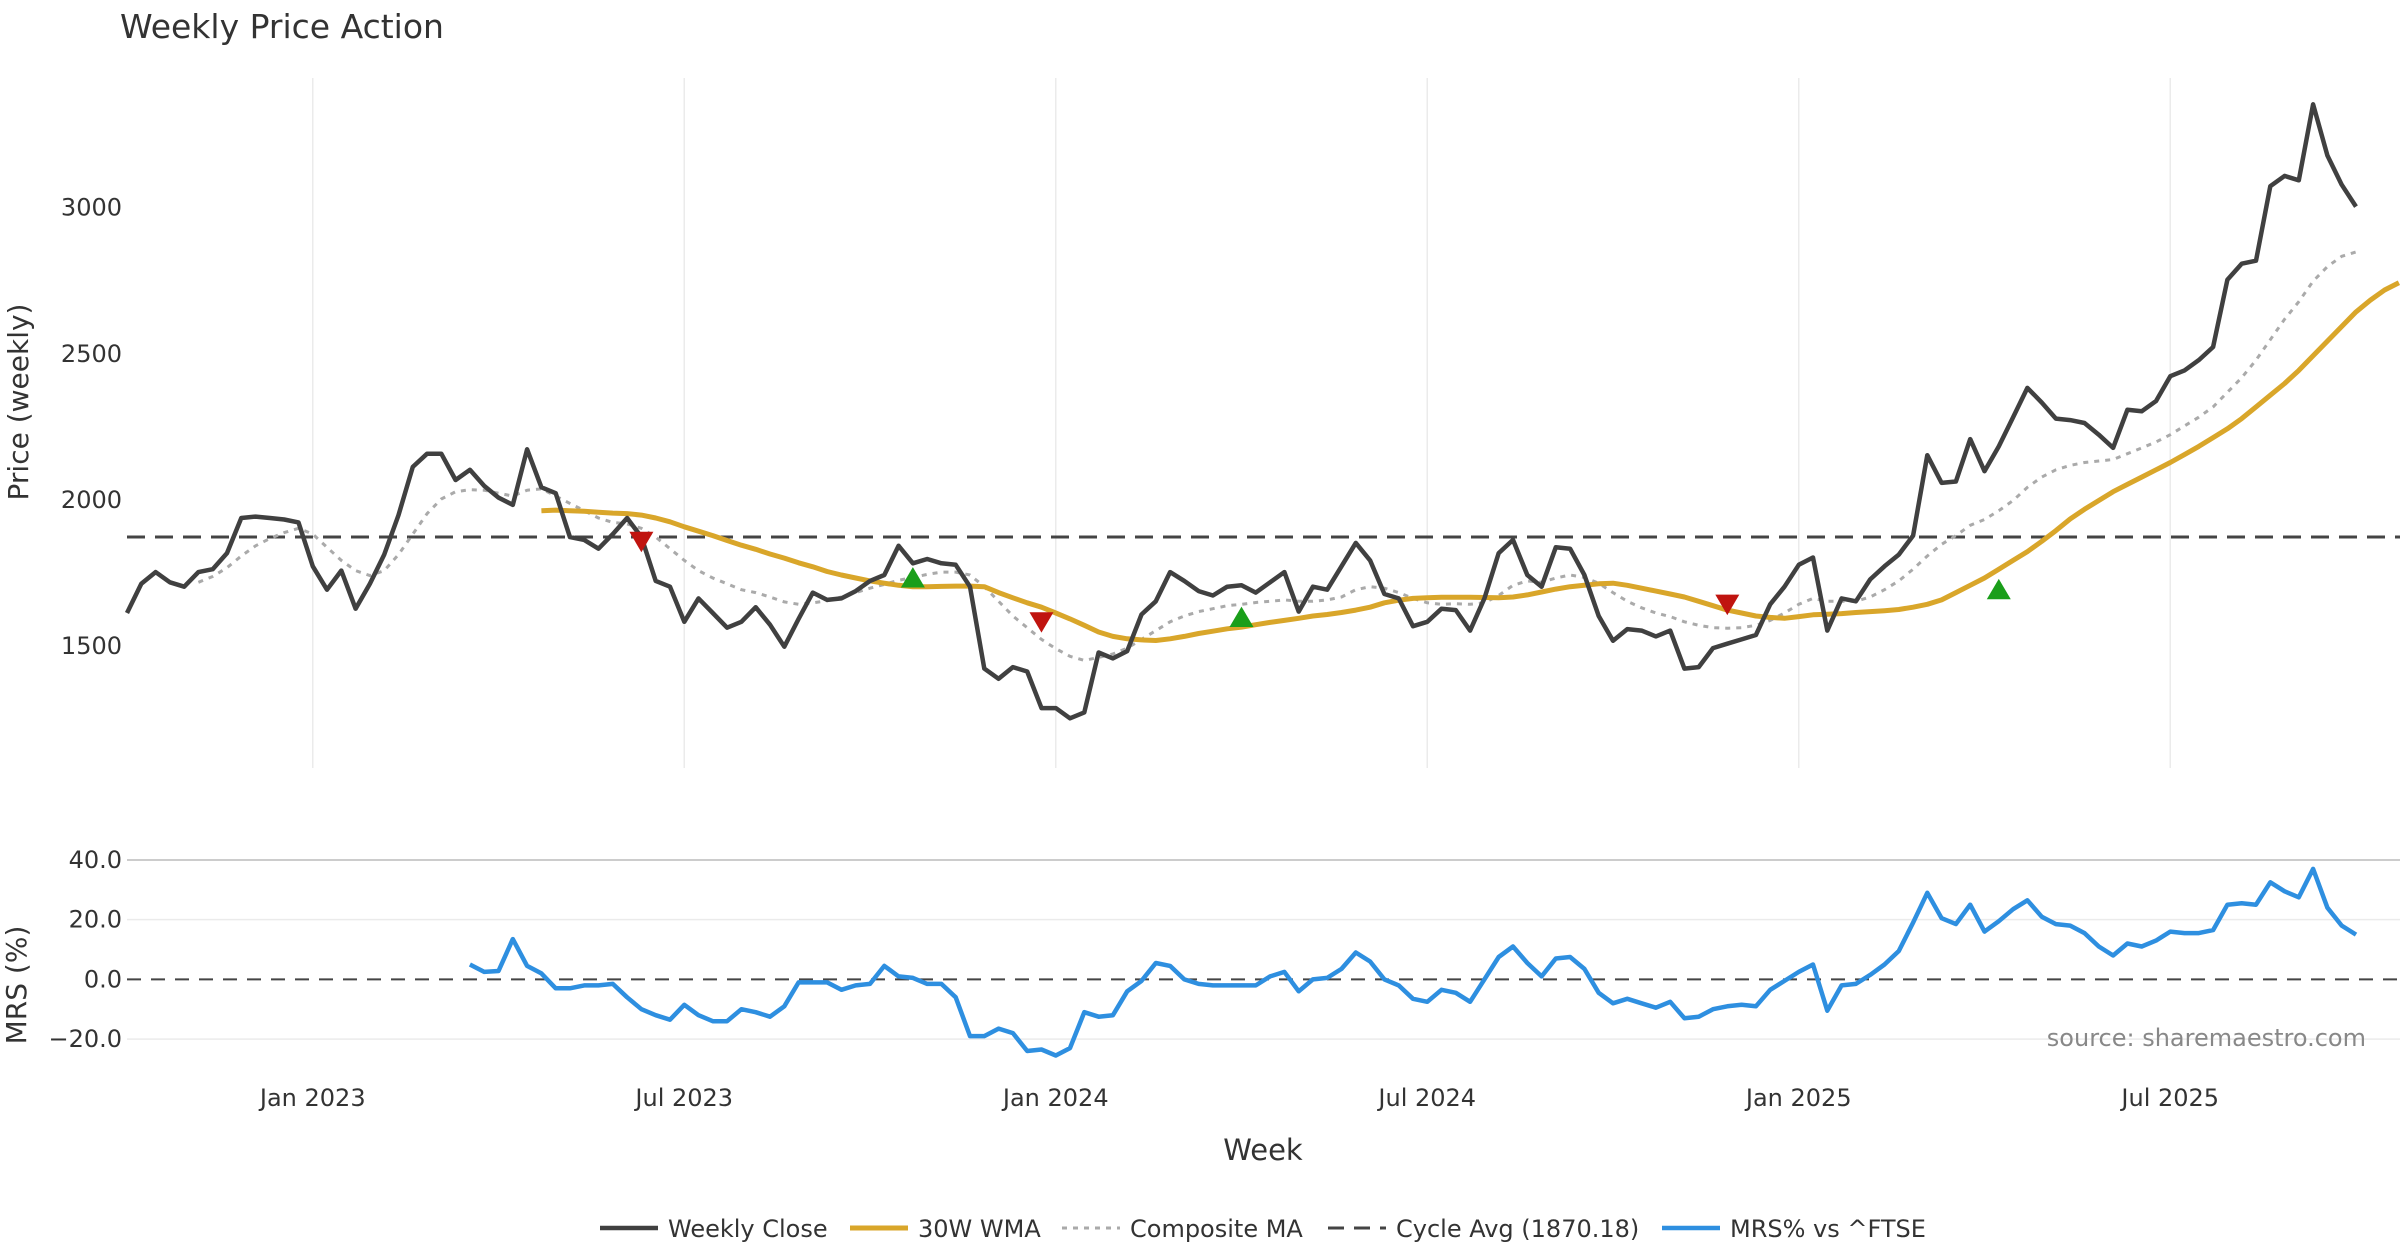 The image size is (2400, 1260). I want to click on legend-label-1: 30W WMA, so click(979, 1229).